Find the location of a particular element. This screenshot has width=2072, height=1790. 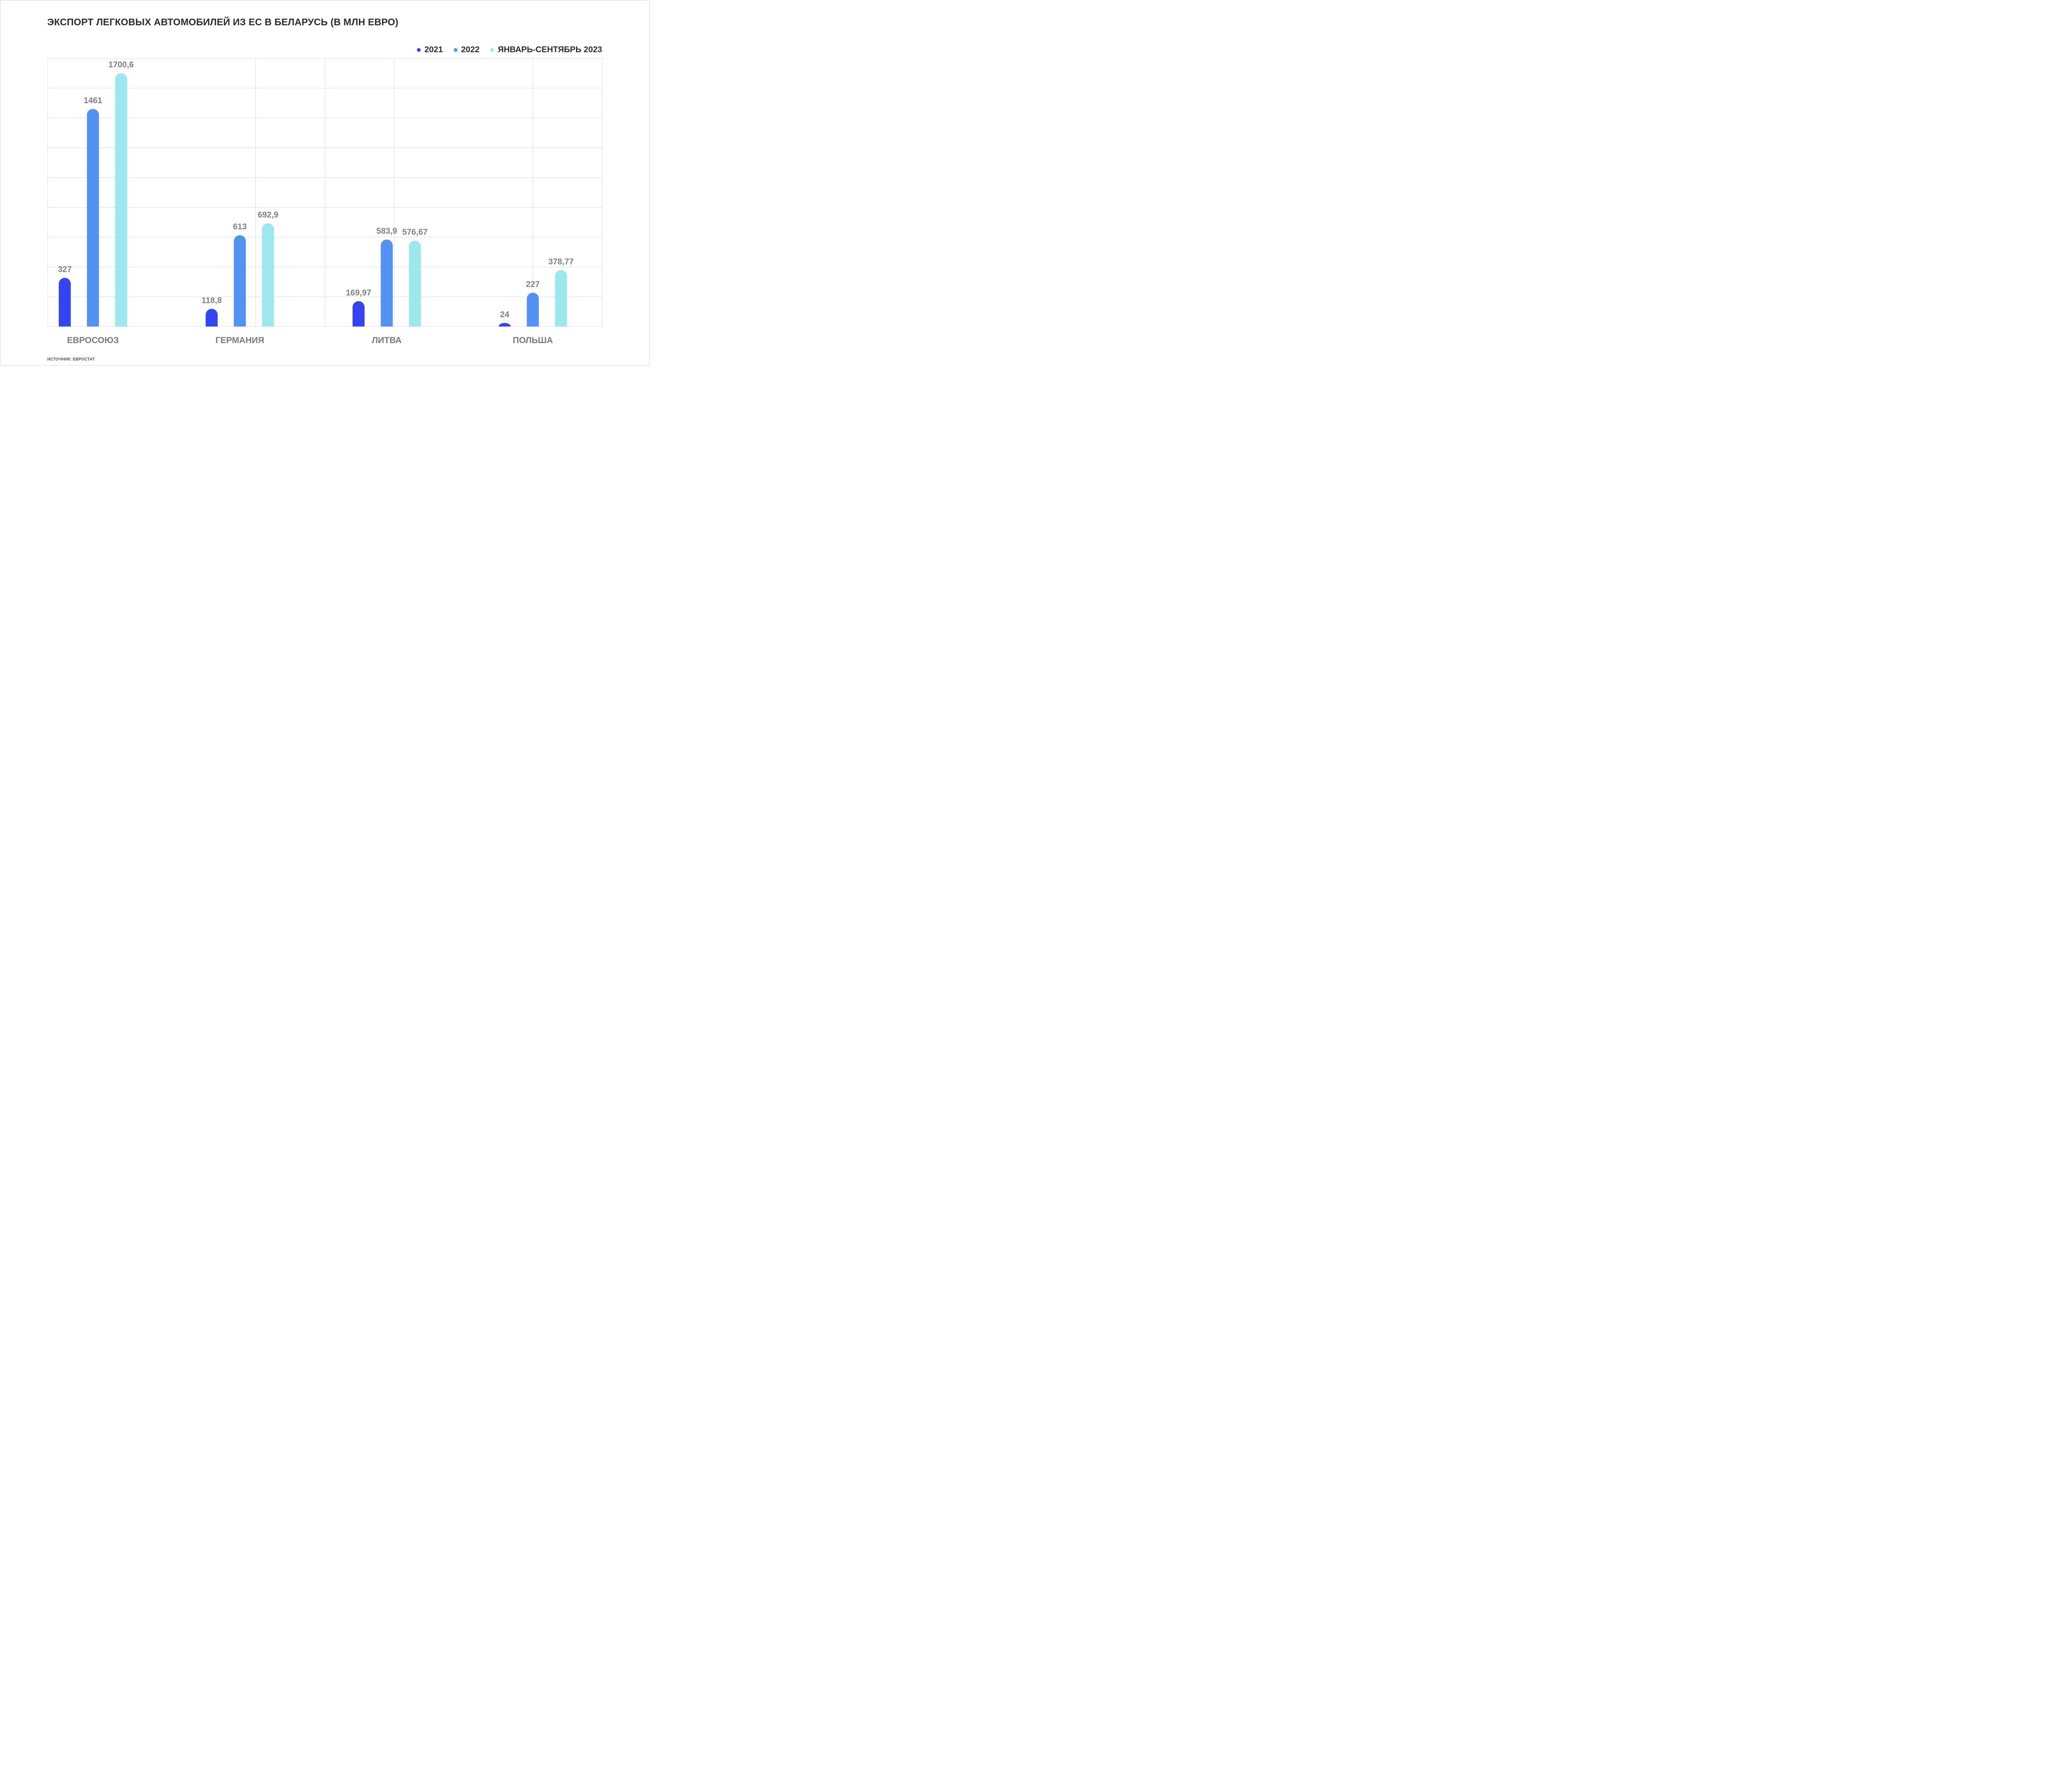

data-label: 576,67 is located at coordinates (415, 233).